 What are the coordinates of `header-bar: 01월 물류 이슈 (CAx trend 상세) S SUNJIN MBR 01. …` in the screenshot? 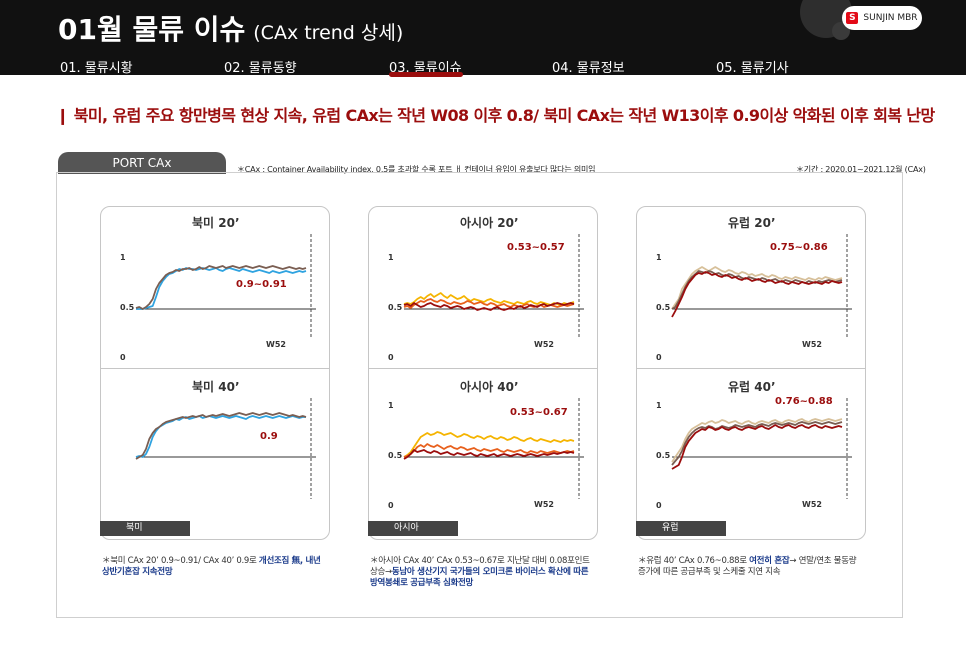 It's located at (483, 38).